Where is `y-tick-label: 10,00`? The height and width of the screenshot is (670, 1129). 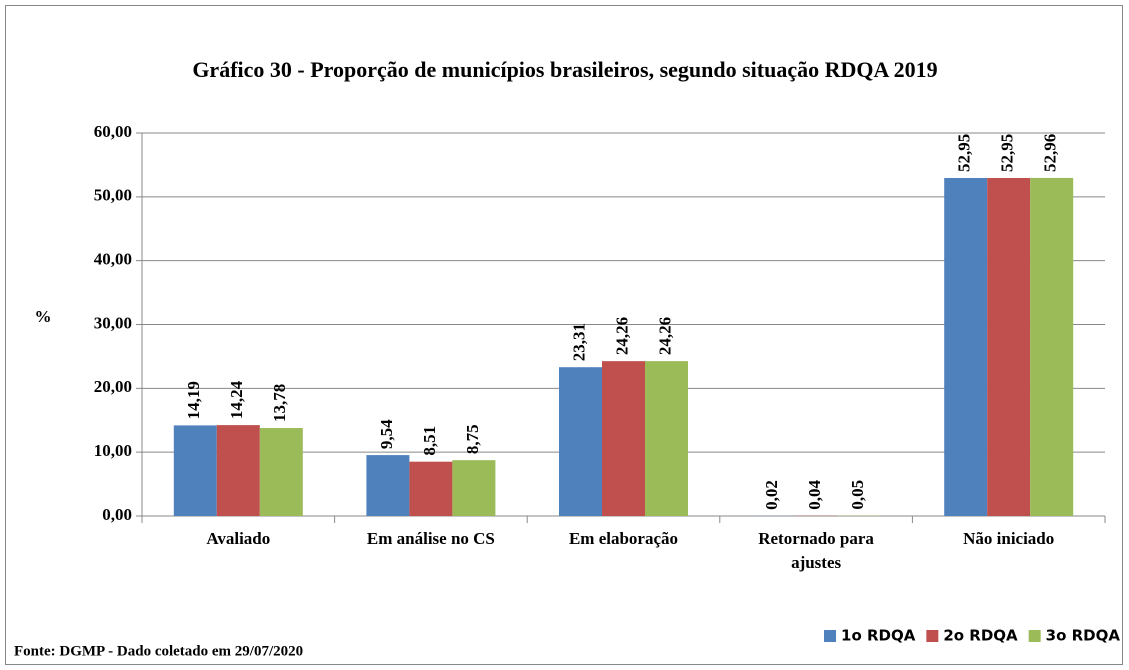 y-tick-label: 10,00 is located at coordinates (113, 450).